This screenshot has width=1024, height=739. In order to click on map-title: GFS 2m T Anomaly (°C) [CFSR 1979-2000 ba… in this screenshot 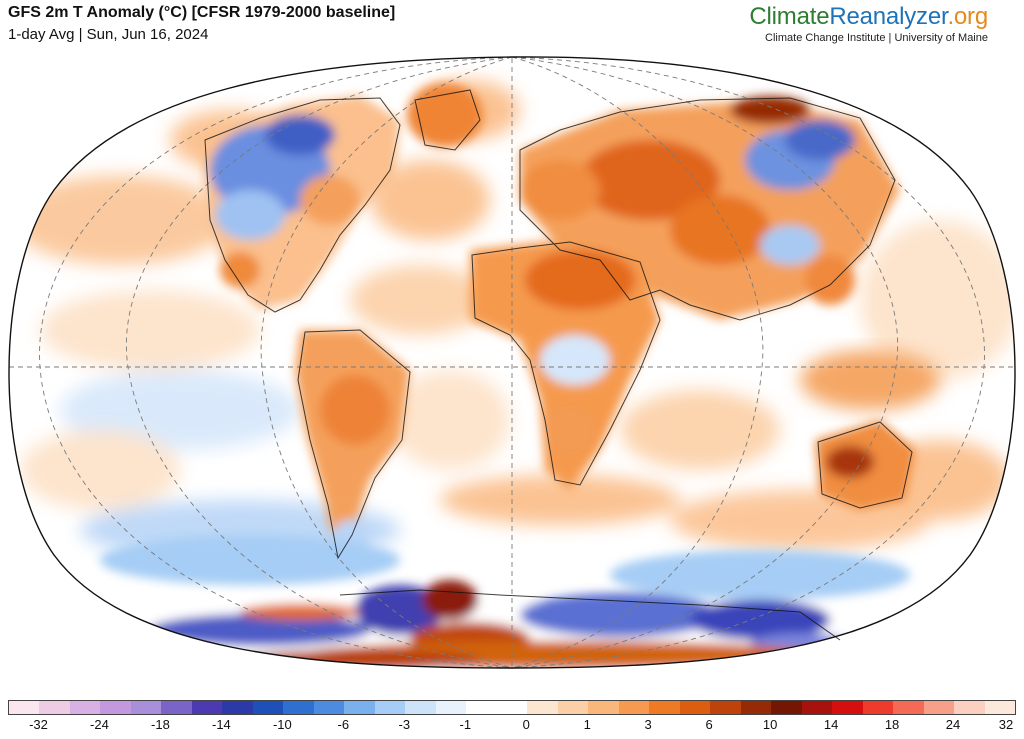, I will do `click(202, 12)`.